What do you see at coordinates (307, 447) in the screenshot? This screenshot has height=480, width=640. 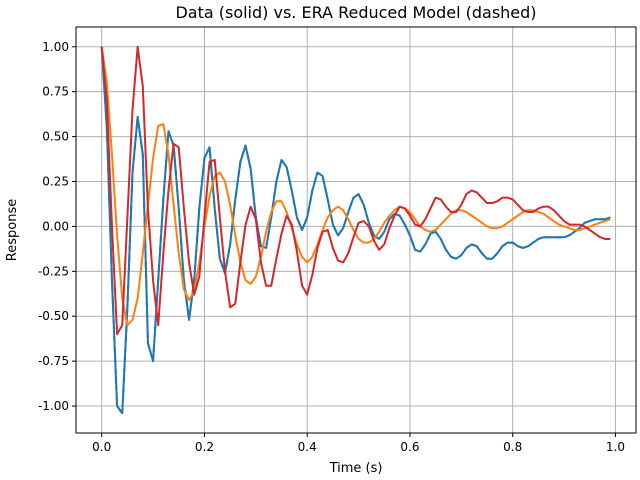 I see `x-tick-label: 0.4` at bounding box center [307, 447].